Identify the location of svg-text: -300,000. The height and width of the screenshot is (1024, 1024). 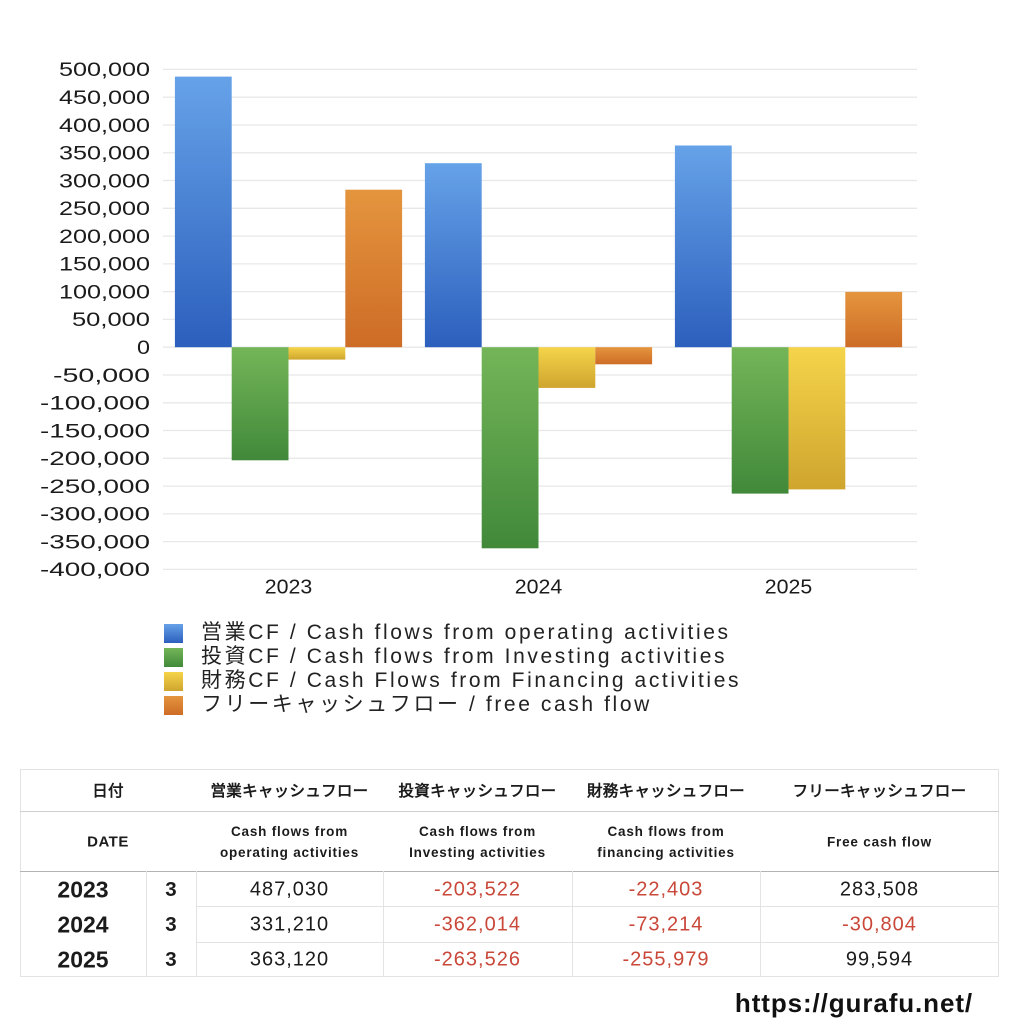
(95, 515).